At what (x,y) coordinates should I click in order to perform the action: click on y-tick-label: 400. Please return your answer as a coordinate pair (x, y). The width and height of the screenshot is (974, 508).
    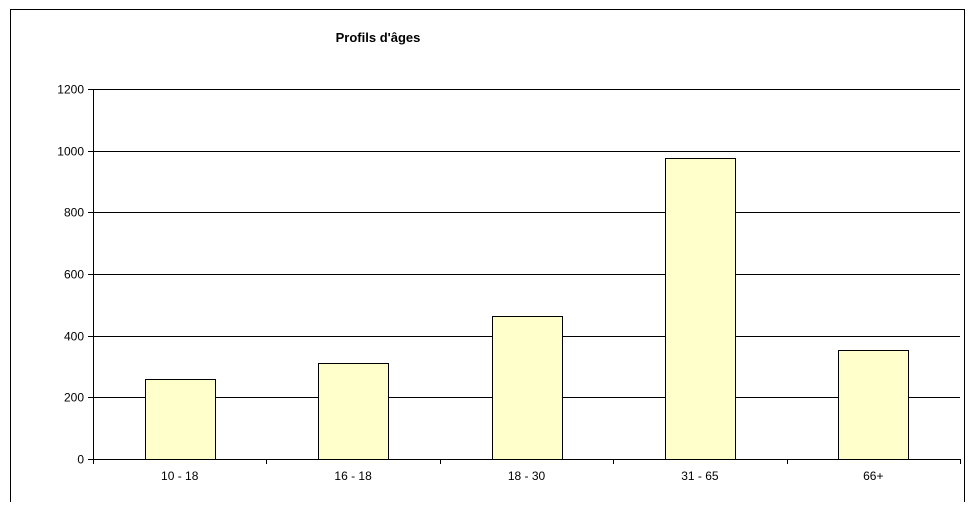
    Looking at the image, I should click on (74, 337).